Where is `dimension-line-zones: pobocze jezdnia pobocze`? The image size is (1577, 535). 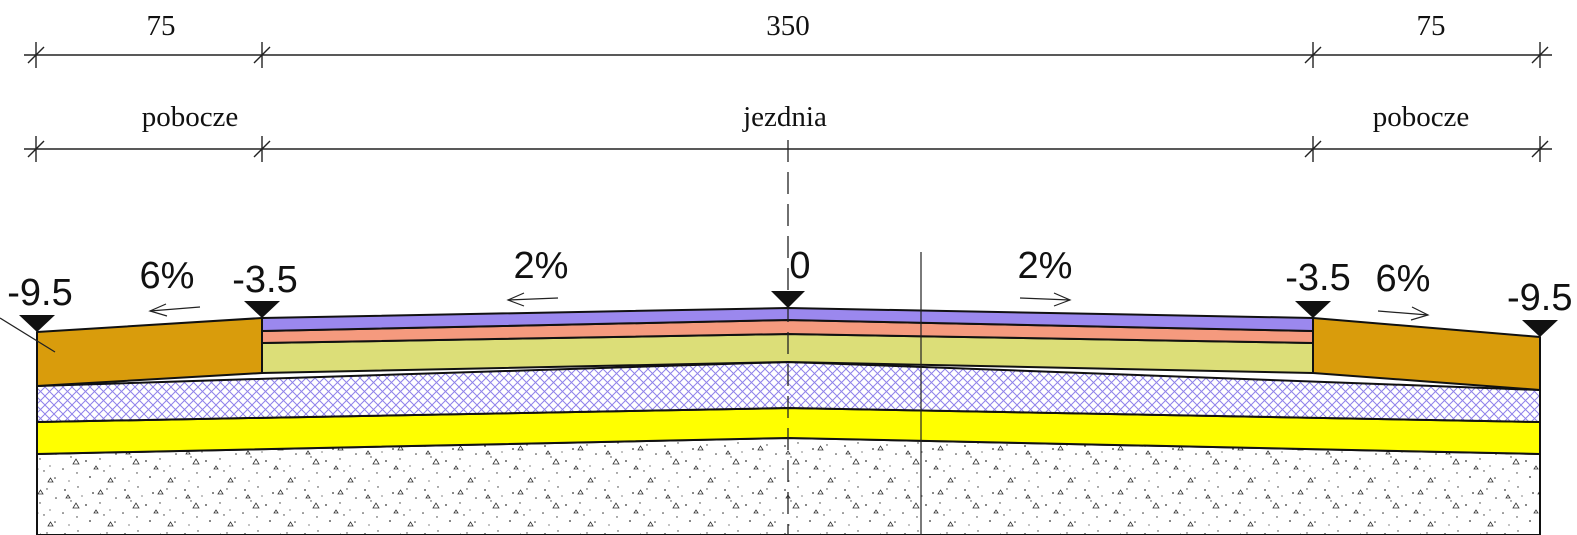 dimension-line-zones: pobocze jezdnia pobocze is located at coordinates (788, 131).